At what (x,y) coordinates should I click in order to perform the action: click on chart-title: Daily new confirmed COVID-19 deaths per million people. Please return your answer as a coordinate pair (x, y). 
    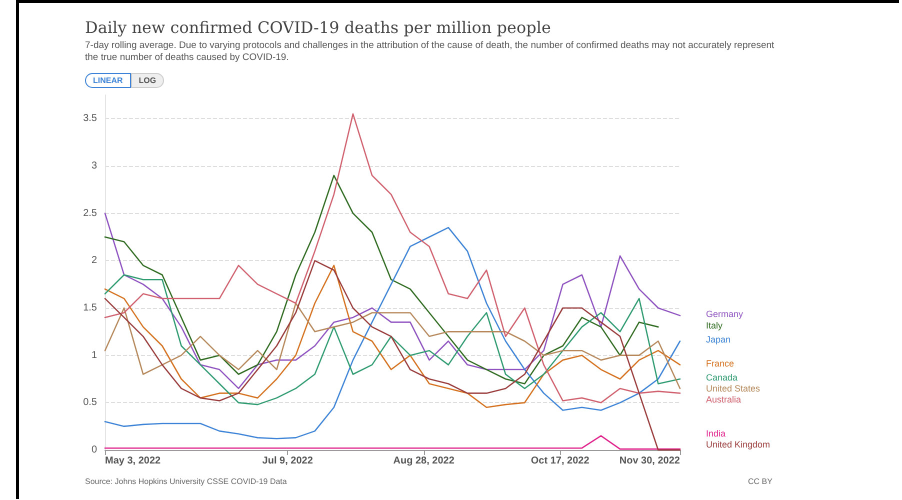
    Looking at the image, I should click on (318, 27).